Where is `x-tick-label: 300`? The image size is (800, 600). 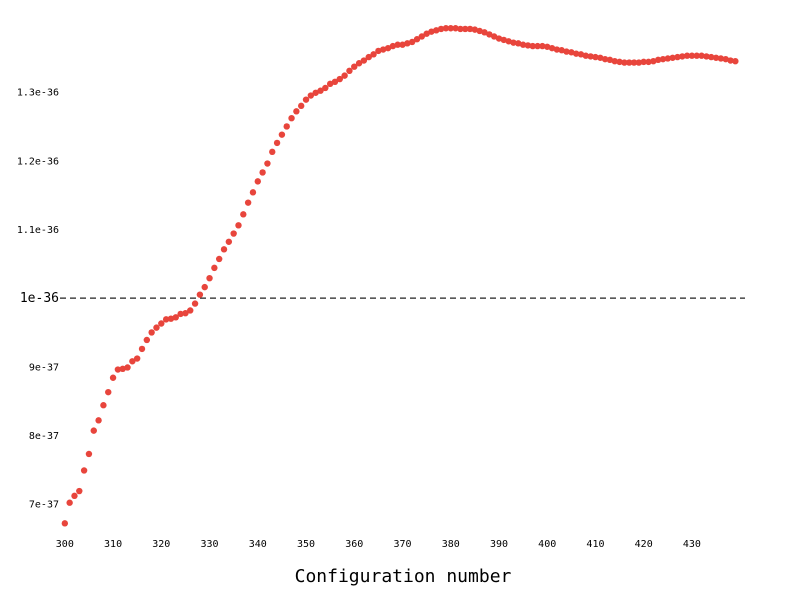 x-tick-label: 300 is located at coordinates (65, 544).